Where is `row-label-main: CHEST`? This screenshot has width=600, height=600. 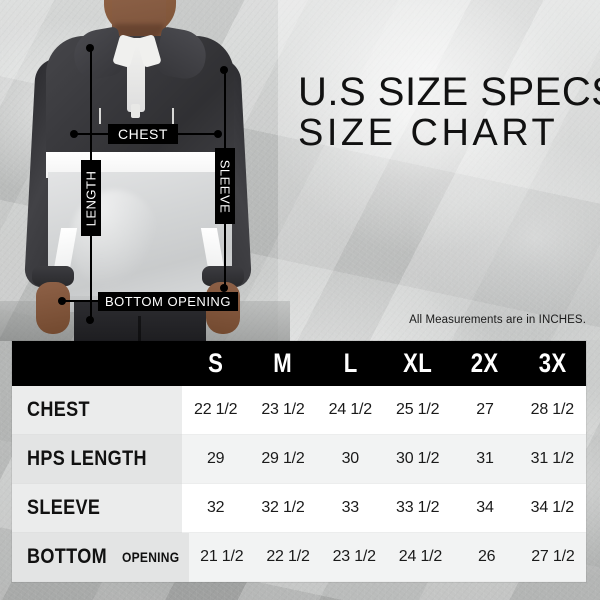 row-label-main: CHEST is located at coordinates (58, 409).